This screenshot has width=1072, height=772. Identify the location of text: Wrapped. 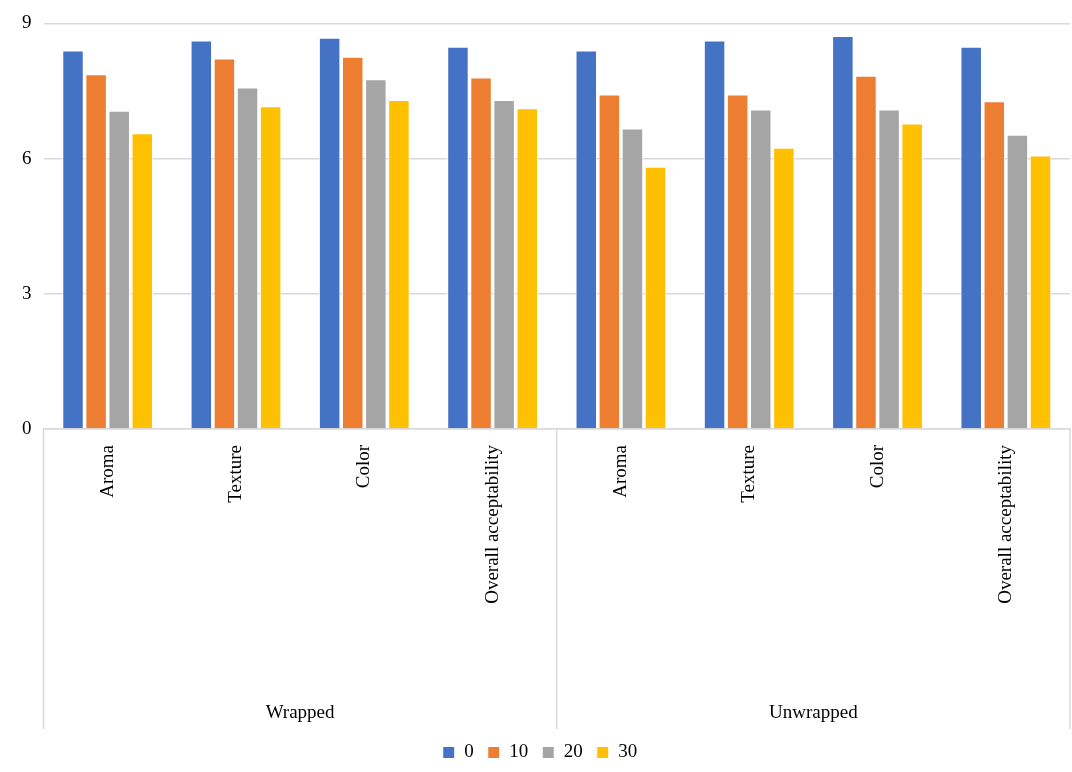
(300, 711).